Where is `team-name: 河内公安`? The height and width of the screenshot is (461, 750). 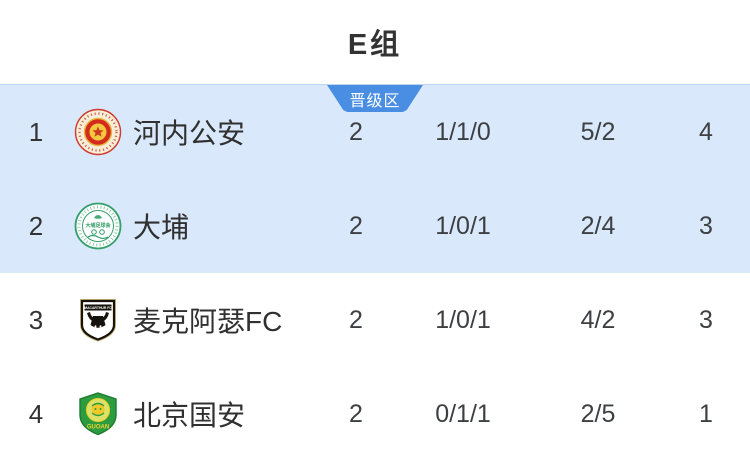 team-name: 河内公安 is located at coordinates (189, 133).